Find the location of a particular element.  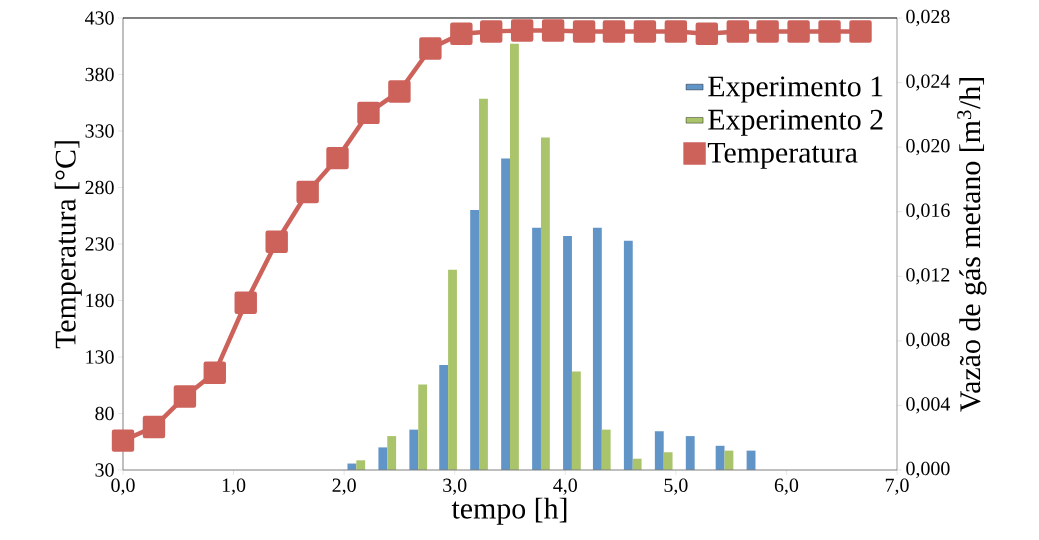

y2-axis-title: Vazão de gás metano [m$^{3}$/h] is located at coordinates (972, 245).